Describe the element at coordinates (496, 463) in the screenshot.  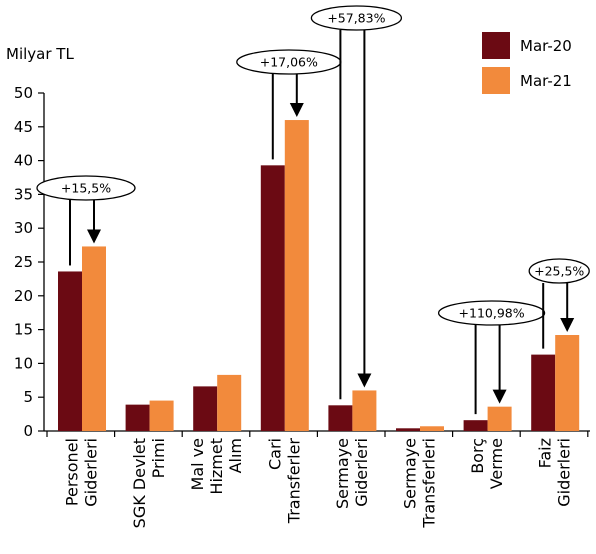
I see `category-label: Verme` at that location.